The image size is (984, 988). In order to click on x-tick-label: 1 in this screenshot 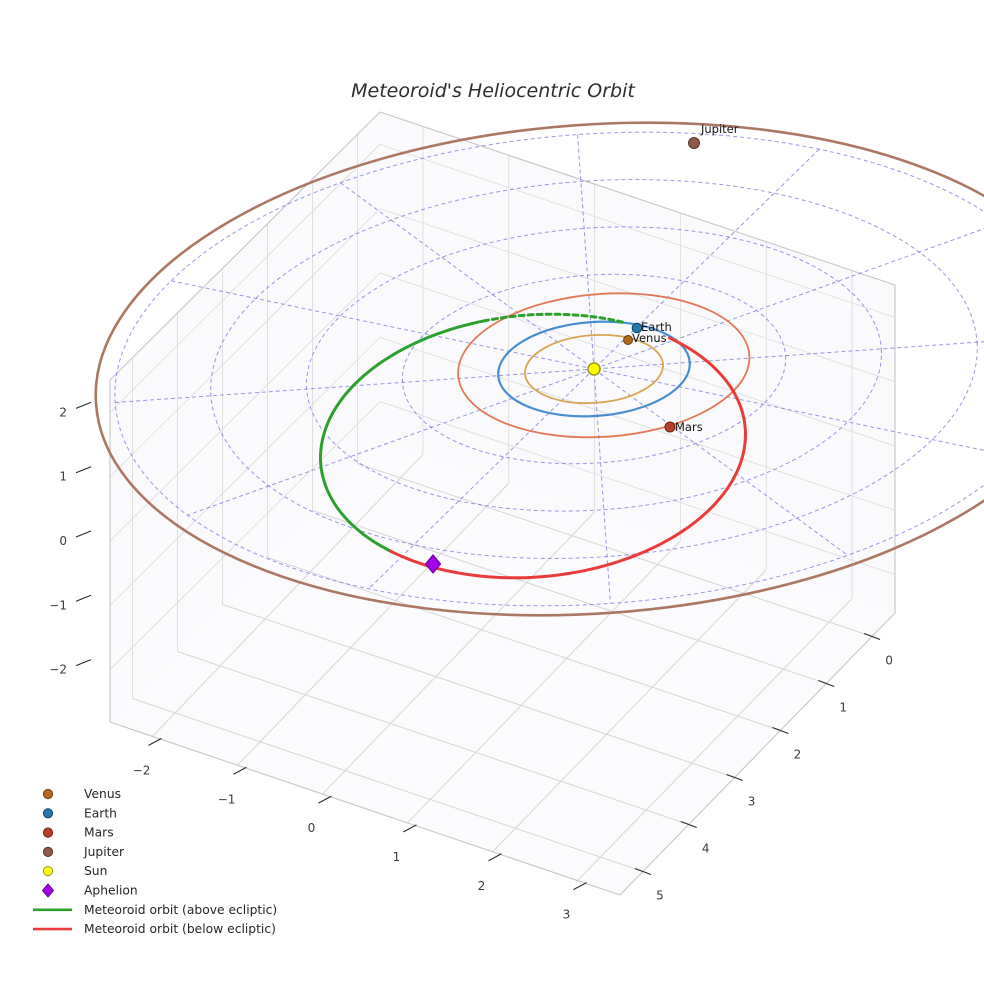, I will do `click(397, 857)`.